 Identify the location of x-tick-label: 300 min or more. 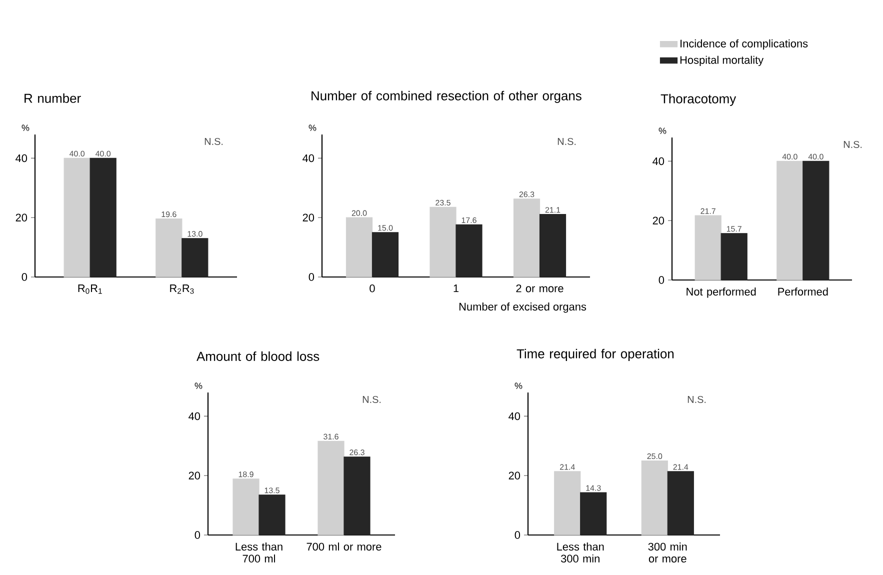
(667, 552).